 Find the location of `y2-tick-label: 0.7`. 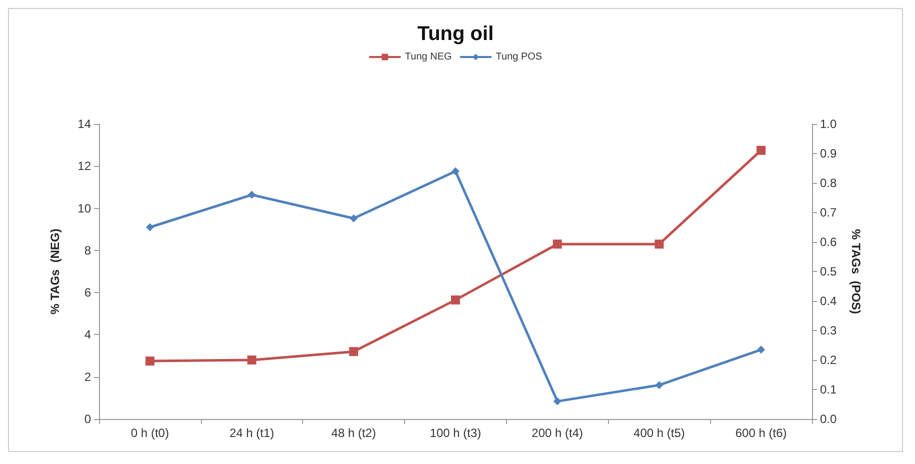

y2-tick-label: 0.7 is located at coordinates (829, 213).